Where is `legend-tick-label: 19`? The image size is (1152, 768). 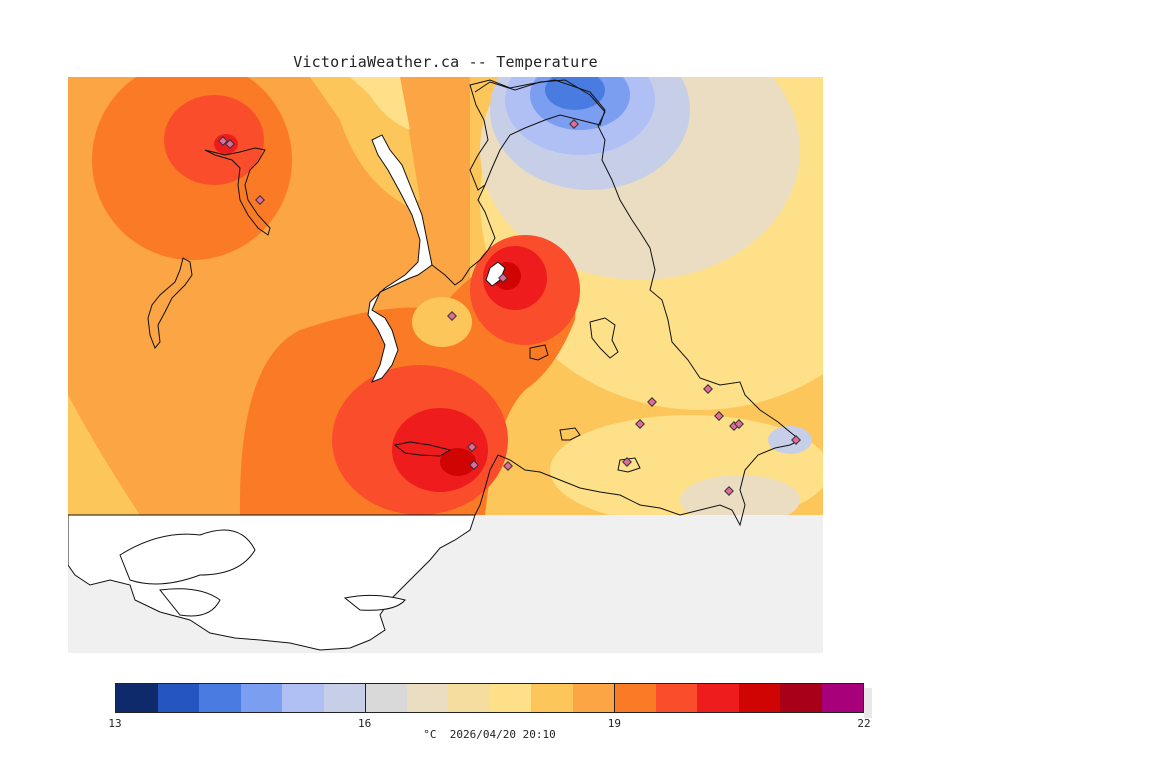
legend-tick-label: 19 is located at coordinates (614, 723).